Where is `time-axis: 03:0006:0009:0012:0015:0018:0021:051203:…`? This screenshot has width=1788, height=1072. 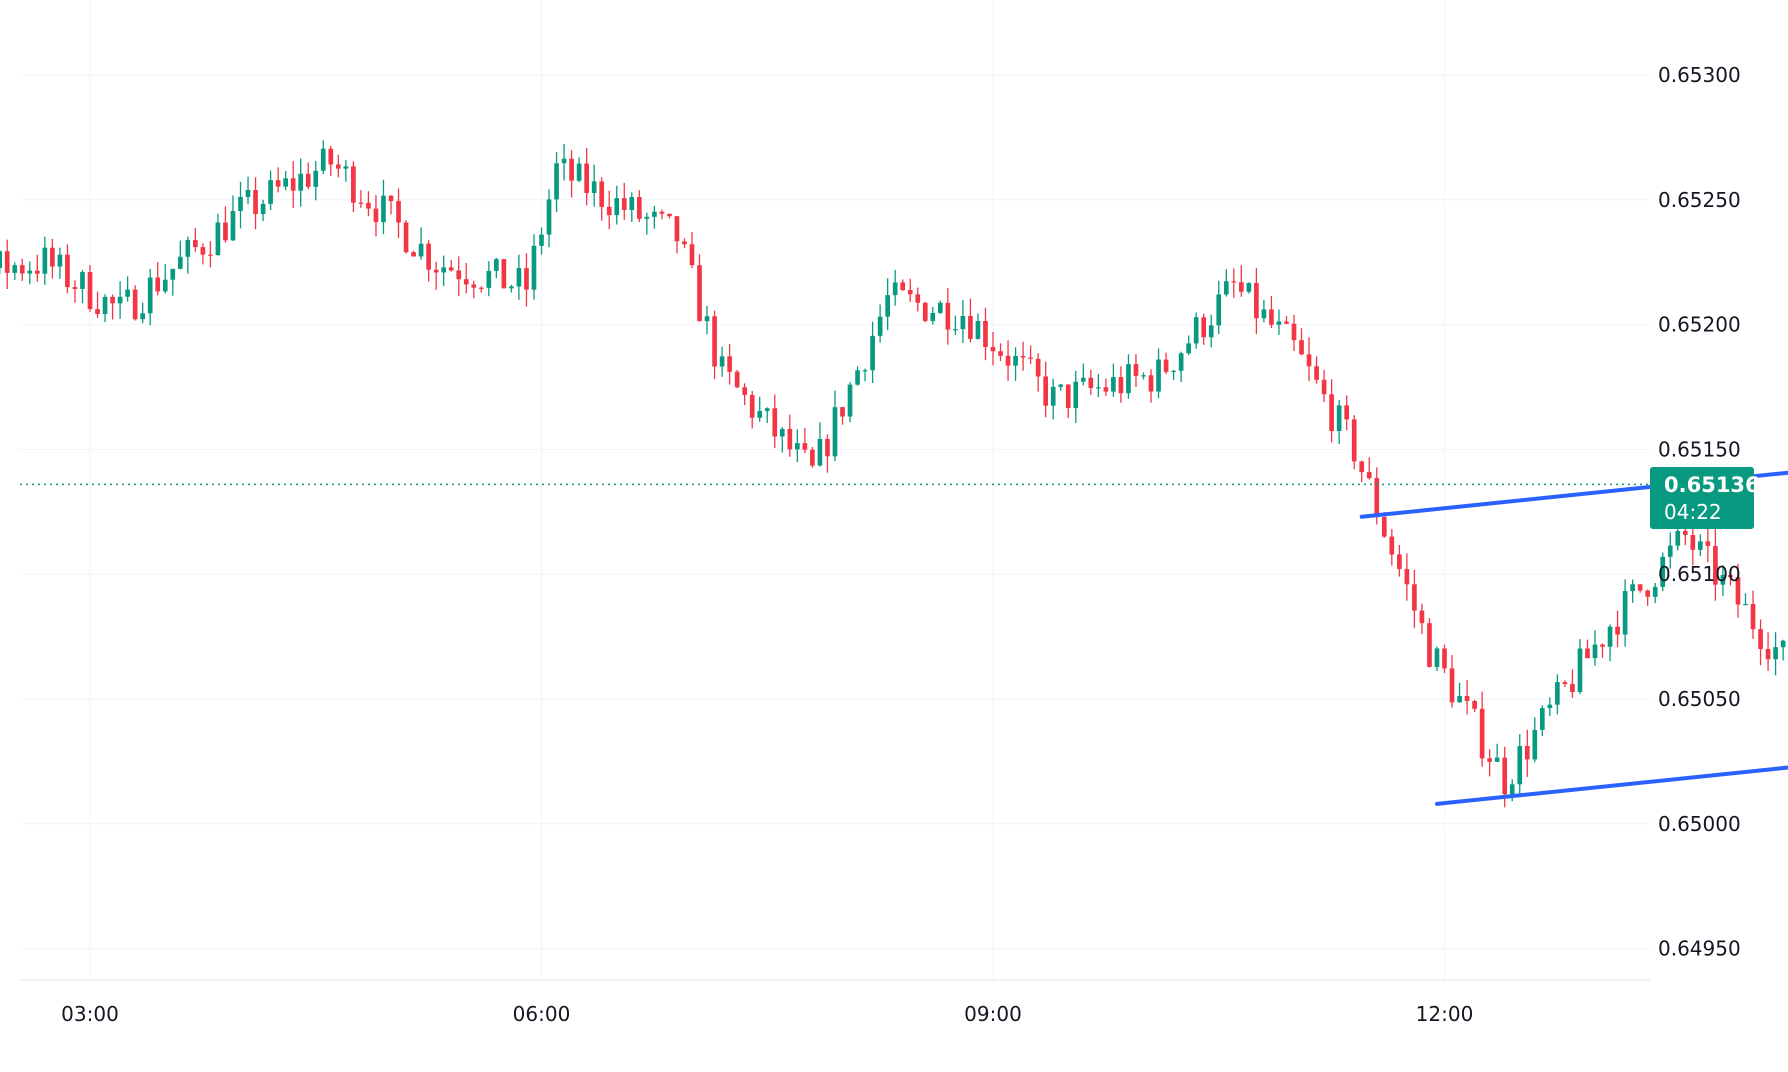
time-axis: 03:0006:0009:0012:0015:0018:0021:051203:… is located at coordinates (924, 1014).